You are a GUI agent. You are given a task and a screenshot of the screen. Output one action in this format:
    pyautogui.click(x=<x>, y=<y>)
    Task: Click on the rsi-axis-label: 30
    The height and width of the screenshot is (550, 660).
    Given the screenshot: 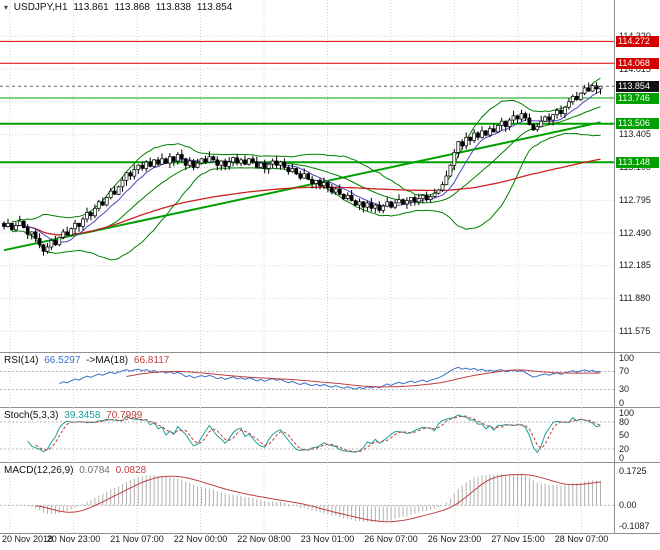 What is the action you would take?
    pyautogui.click(x=624, y=389)
    